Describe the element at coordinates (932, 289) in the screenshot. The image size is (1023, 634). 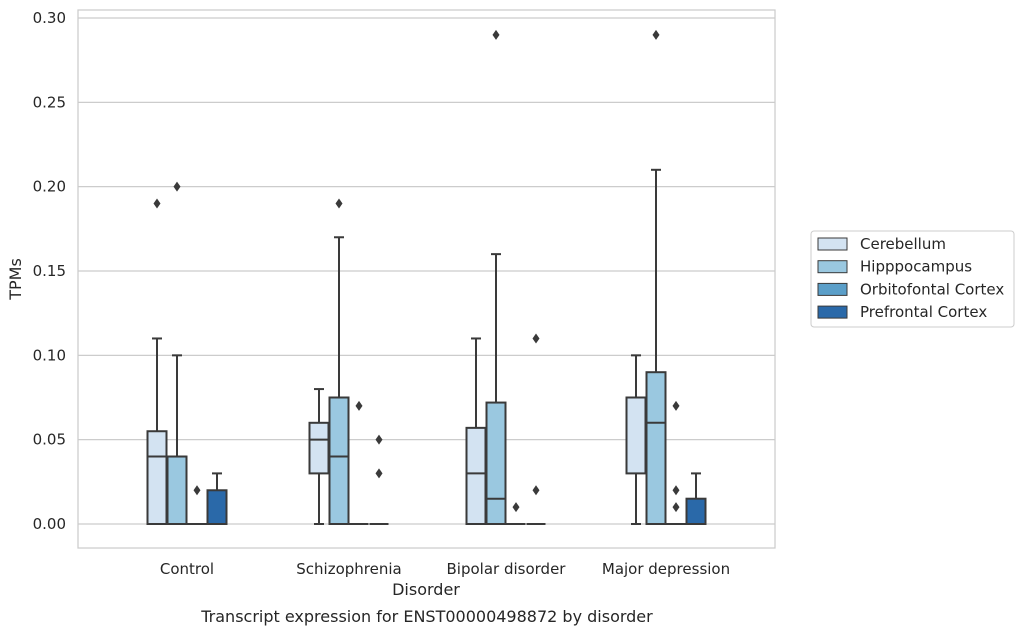
I see `legend-label: Orbitofontal Cortex` at that location.